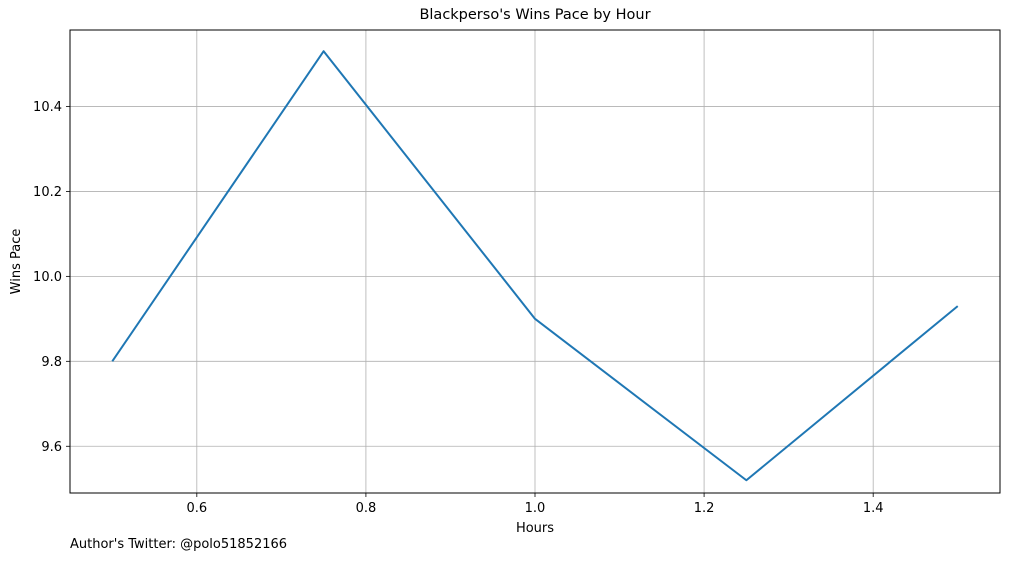 The width and height of the screenshot is (1010, 562). What do you see at coordinates (51, 362) in the screenshot?
I see `y-tick-label: 9.8` at bounding box center [51, 362].